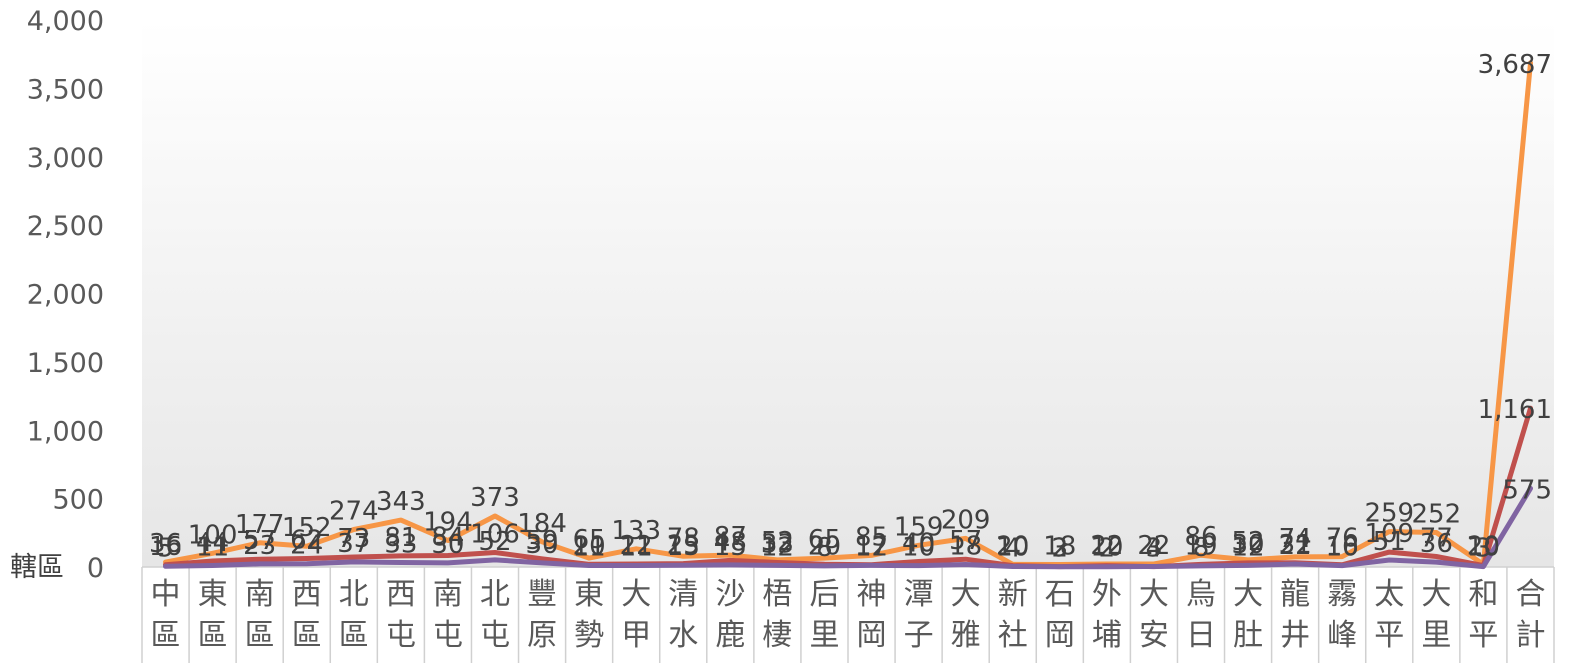 Image resolution: width=1577 pixels, height=663 pixels. What do you see at coordinates (966, 520) in the screenshot?
I see `data-label: 209` at bounding box center [966, 520].